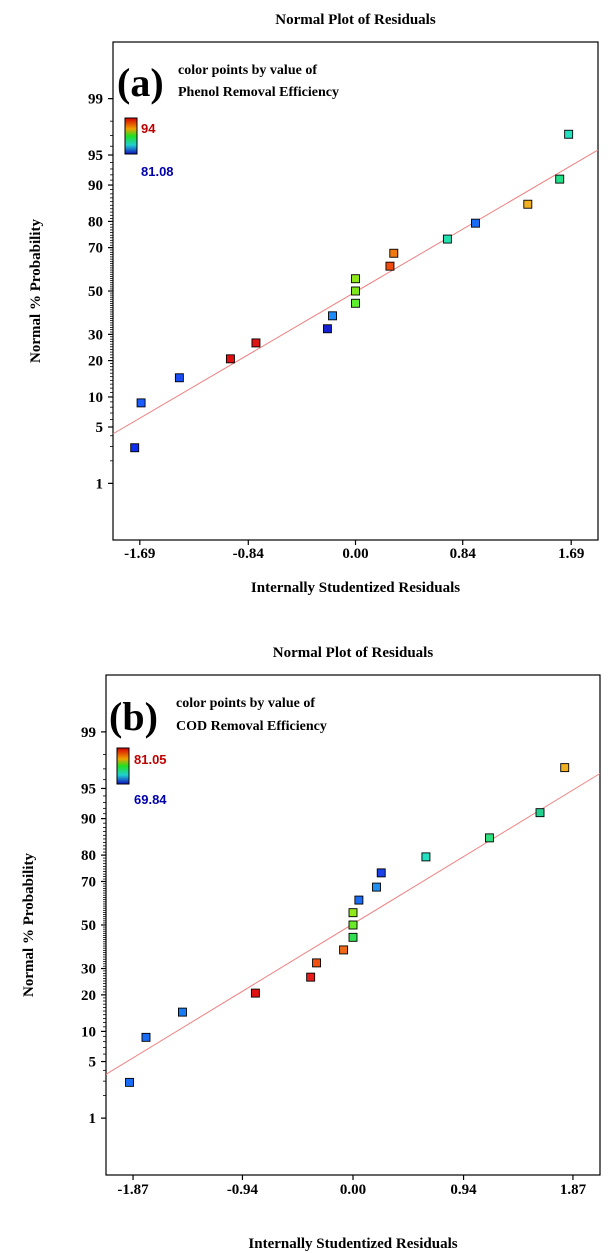  Describe the element at coordinates (463, 1190) in the screenshot. I see `x-tick-label: 0.94` at that location.